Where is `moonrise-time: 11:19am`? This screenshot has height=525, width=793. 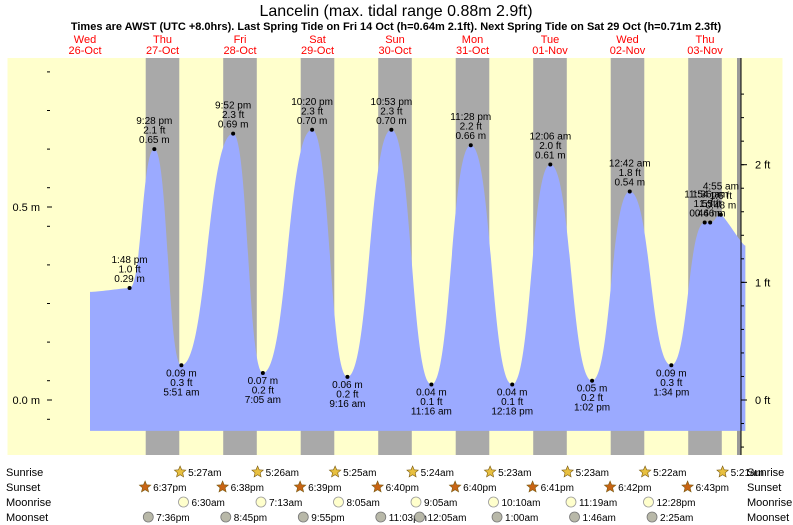 moonrise-time: 11:19am is located at coordinates (598, 503).